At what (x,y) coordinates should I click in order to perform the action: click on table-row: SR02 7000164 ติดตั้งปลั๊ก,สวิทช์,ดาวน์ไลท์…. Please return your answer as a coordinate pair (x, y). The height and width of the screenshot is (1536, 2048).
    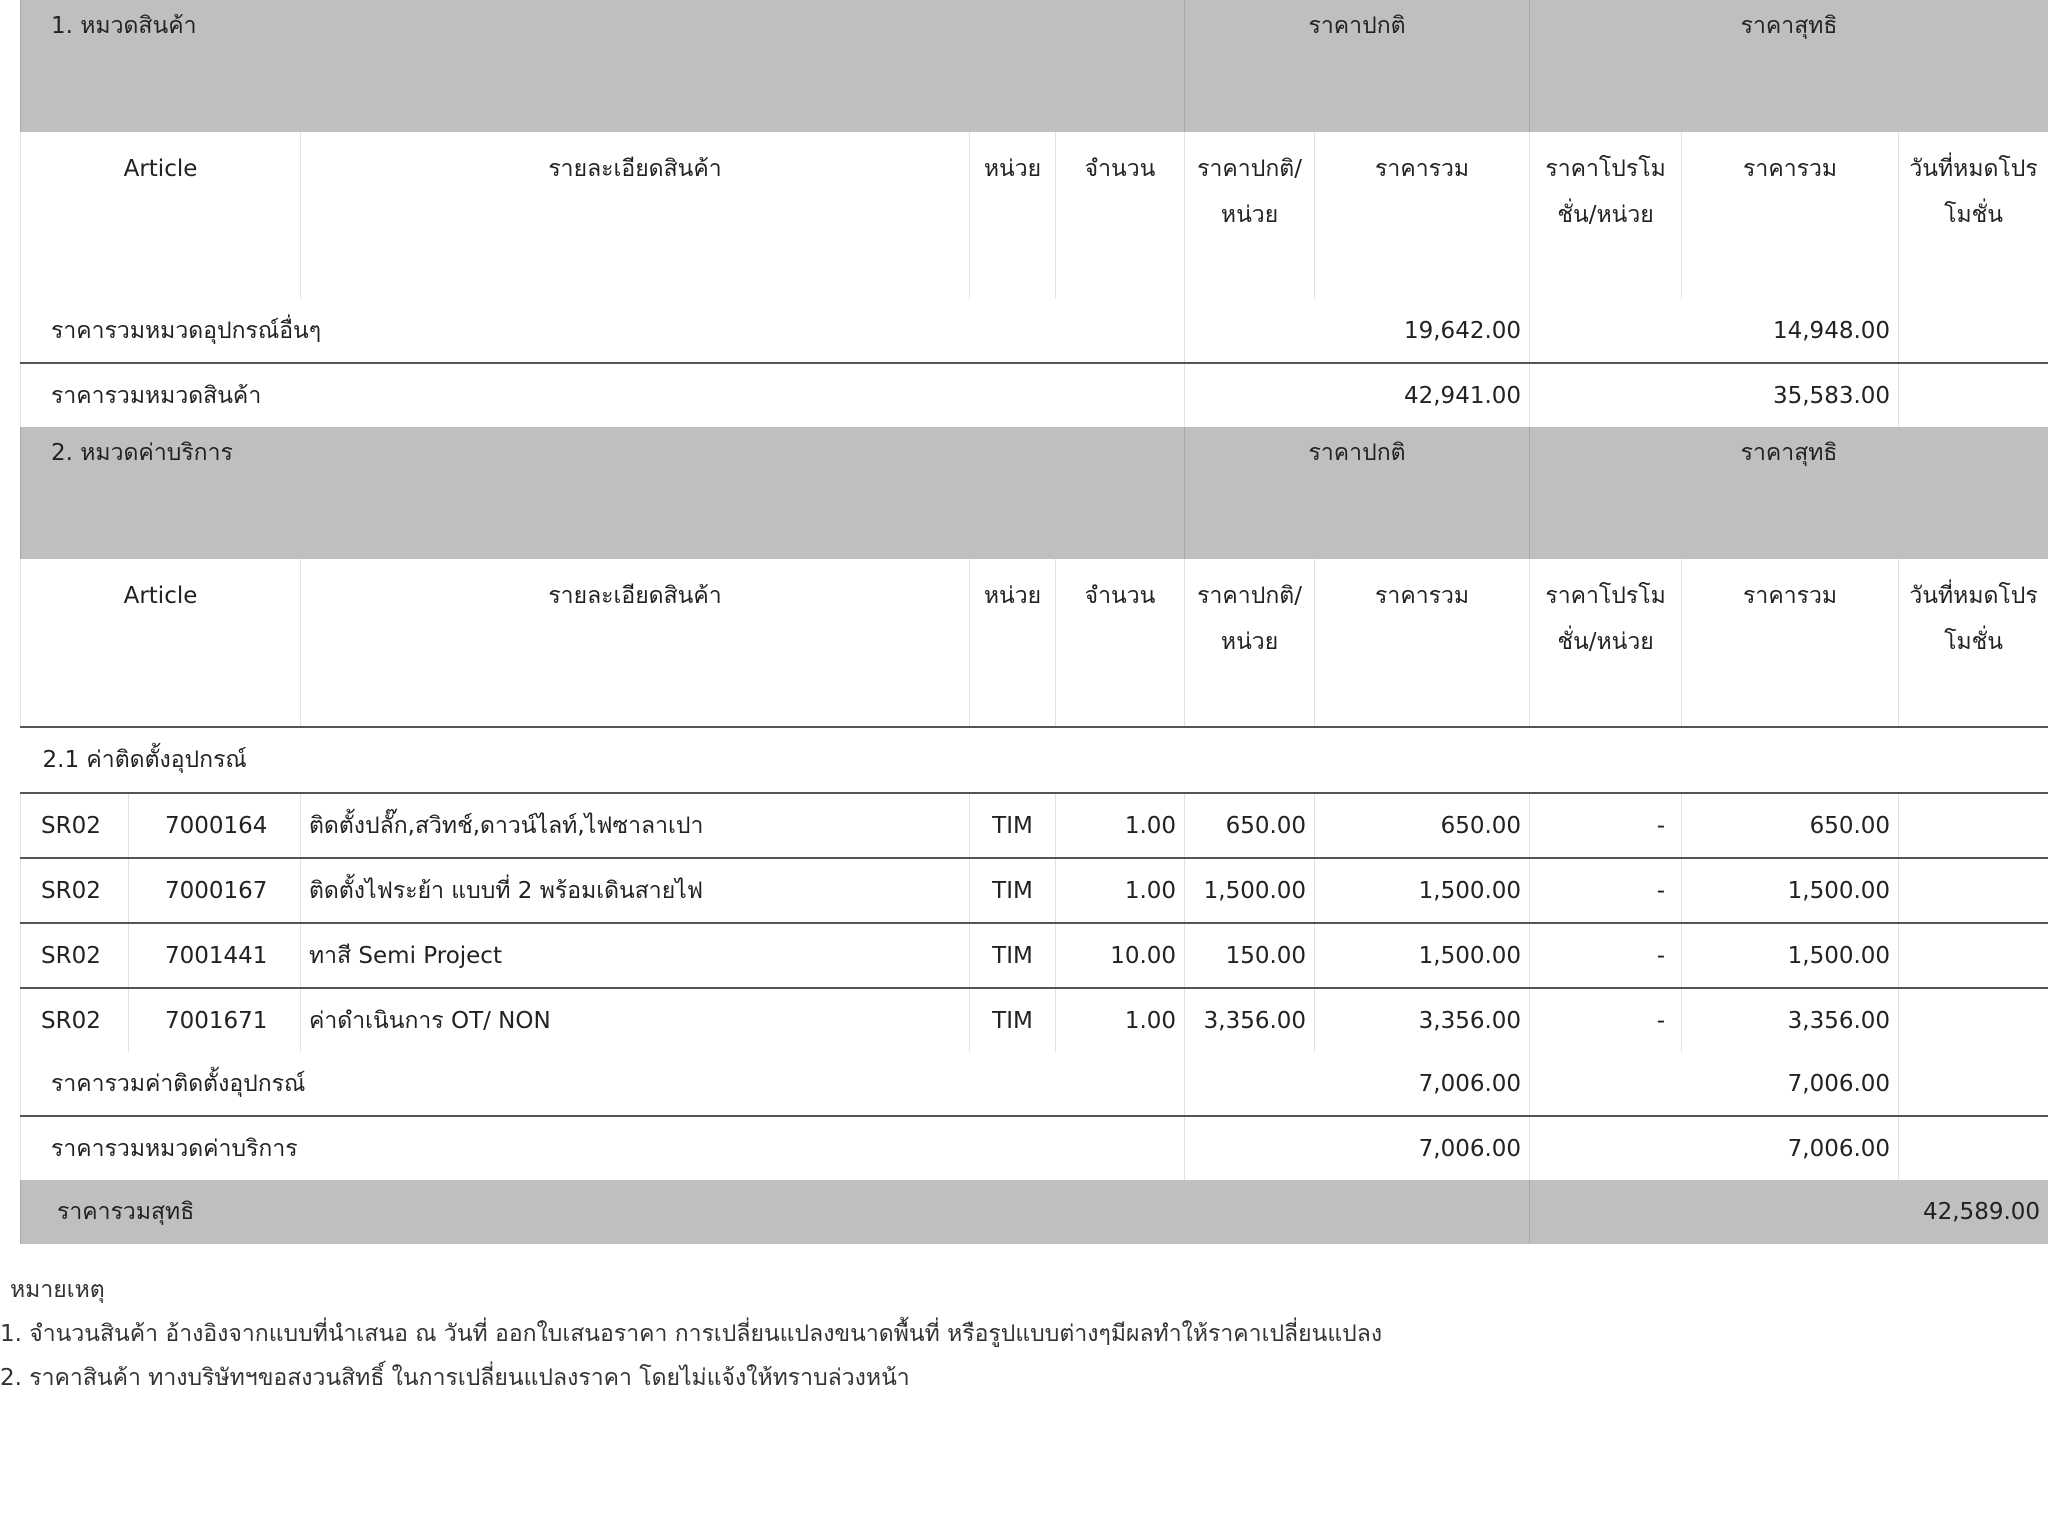
    Looking at the image, I should click on (1034, 825).